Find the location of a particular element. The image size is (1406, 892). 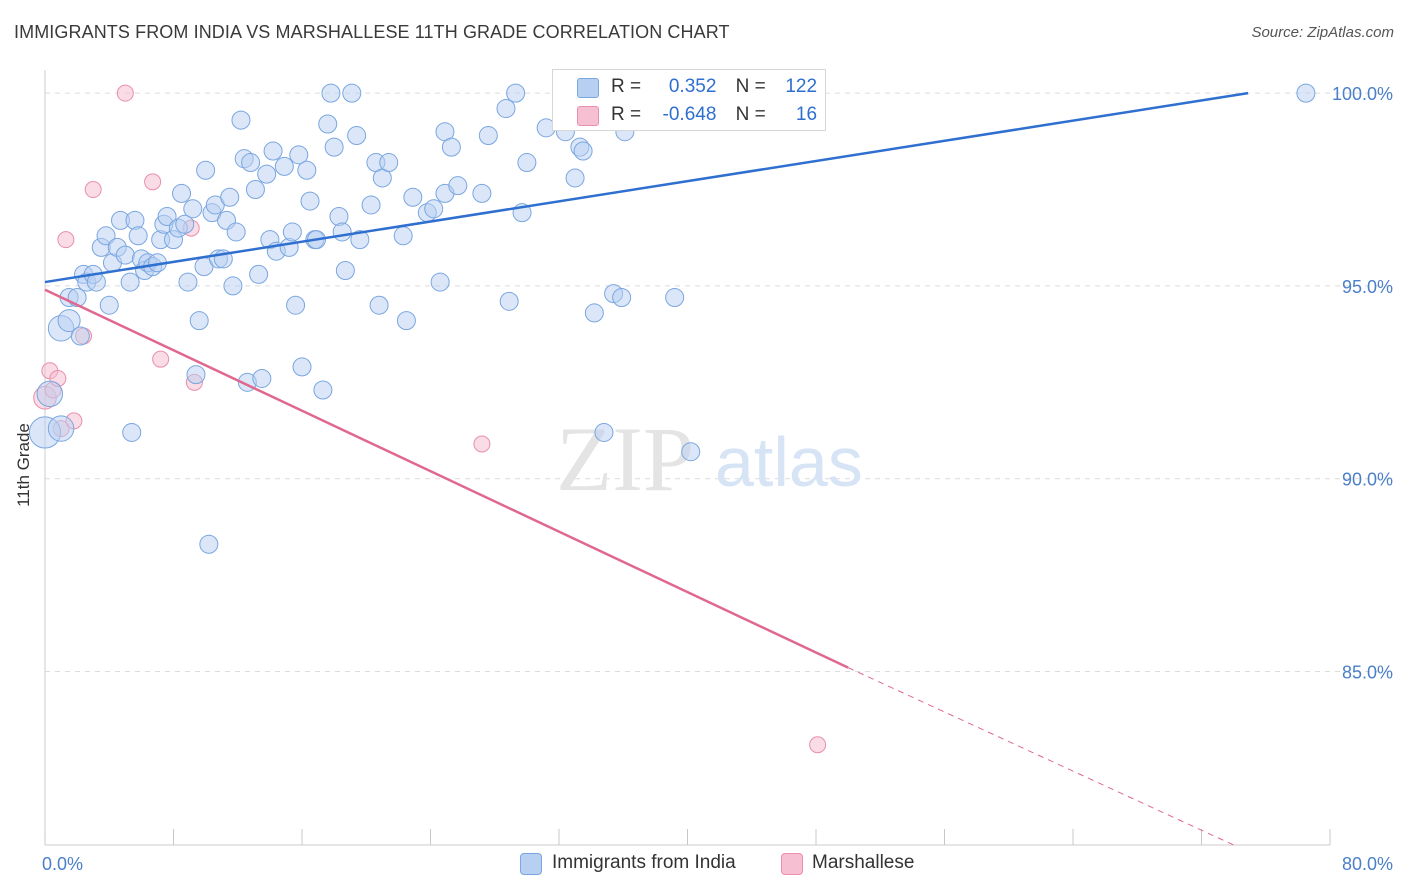

y-tick-label: 90.0% is located at coordinates (1367, 480).